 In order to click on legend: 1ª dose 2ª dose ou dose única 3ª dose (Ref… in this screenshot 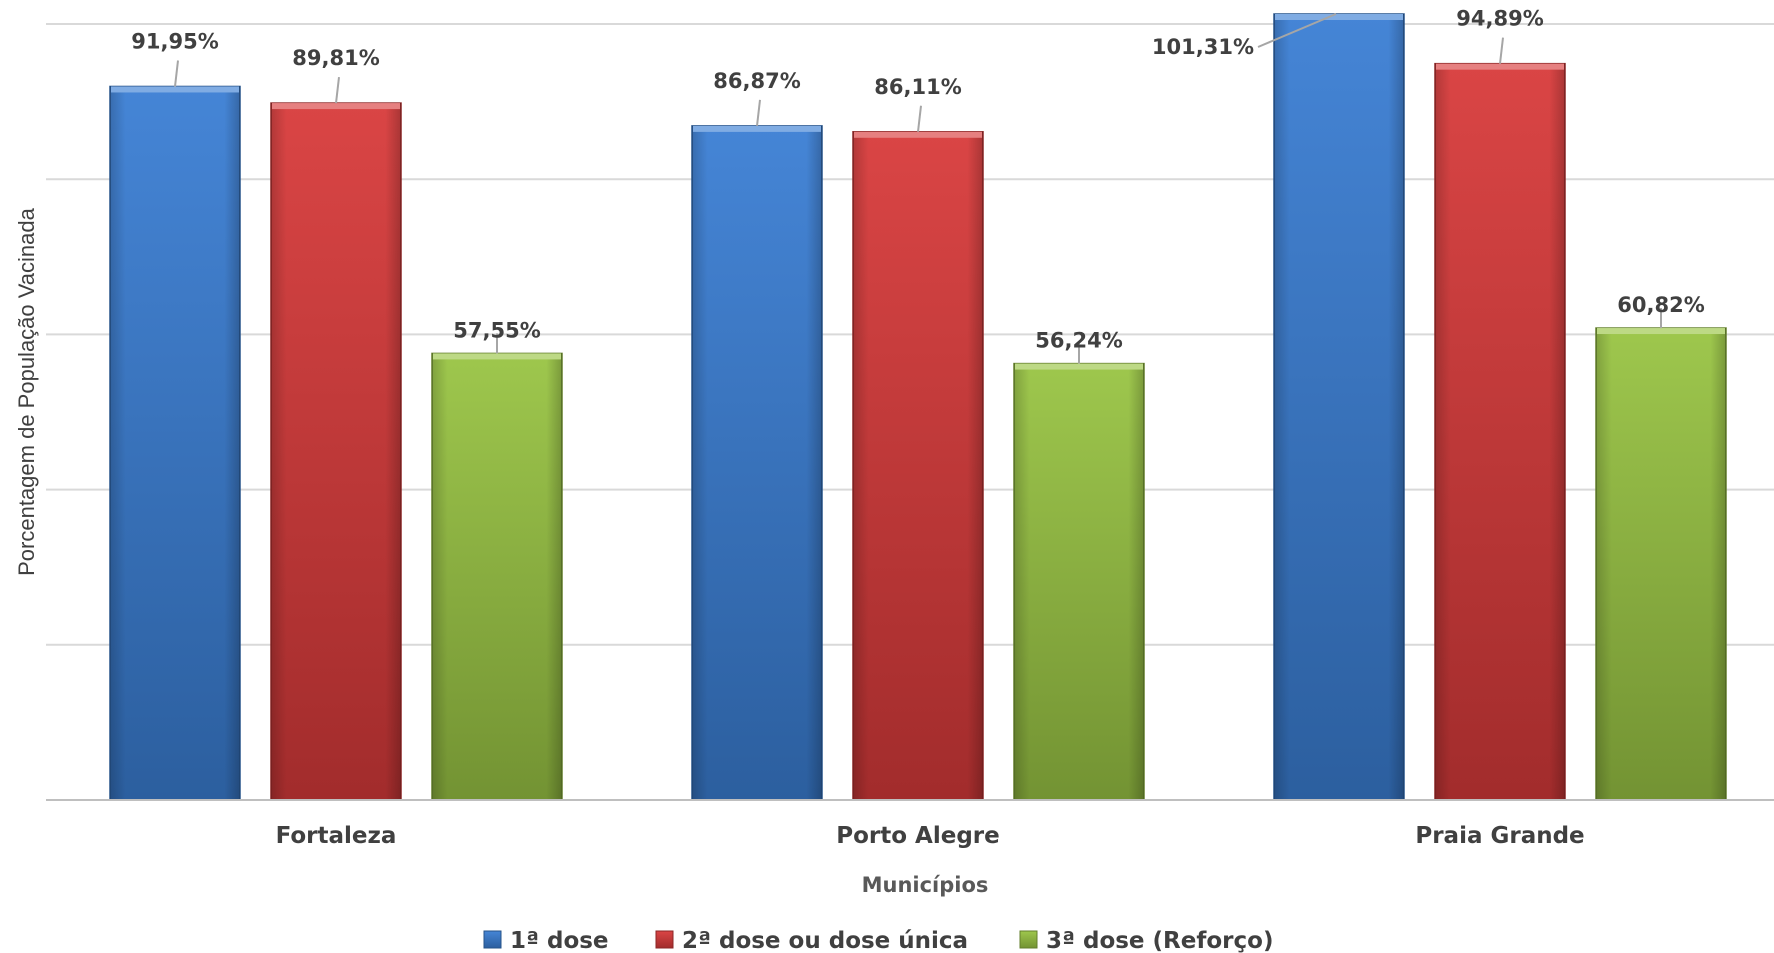, I will do `click(878, 940)`.